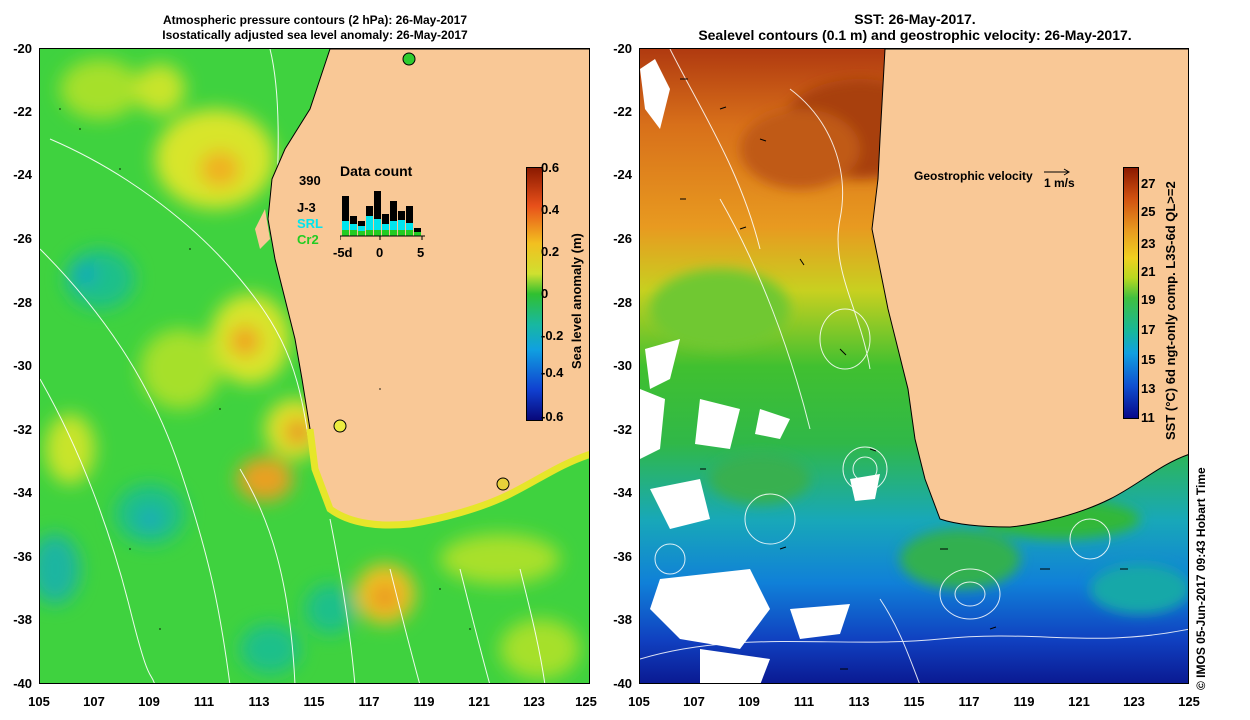 This screenshot has height=720, width=1250. Describe the element at coordinates (376, 171) in the screenshot. I see `inset-title: Data count` at that location.